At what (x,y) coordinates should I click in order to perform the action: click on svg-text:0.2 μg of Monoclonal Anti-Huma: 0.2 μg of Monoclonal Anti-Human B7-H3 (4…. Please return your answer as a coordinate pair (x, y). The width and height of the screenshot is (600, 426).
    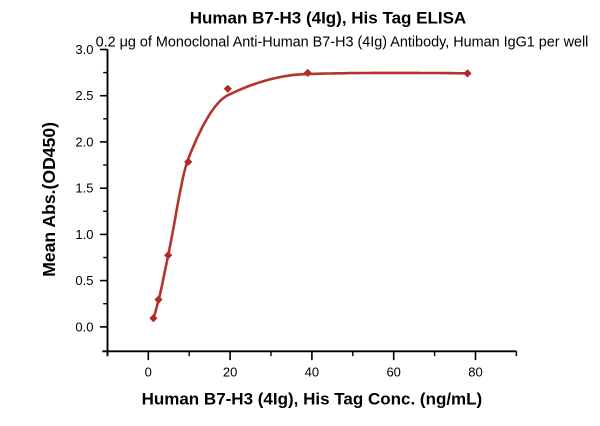
    Looking at the image, I should click on (342, 42).